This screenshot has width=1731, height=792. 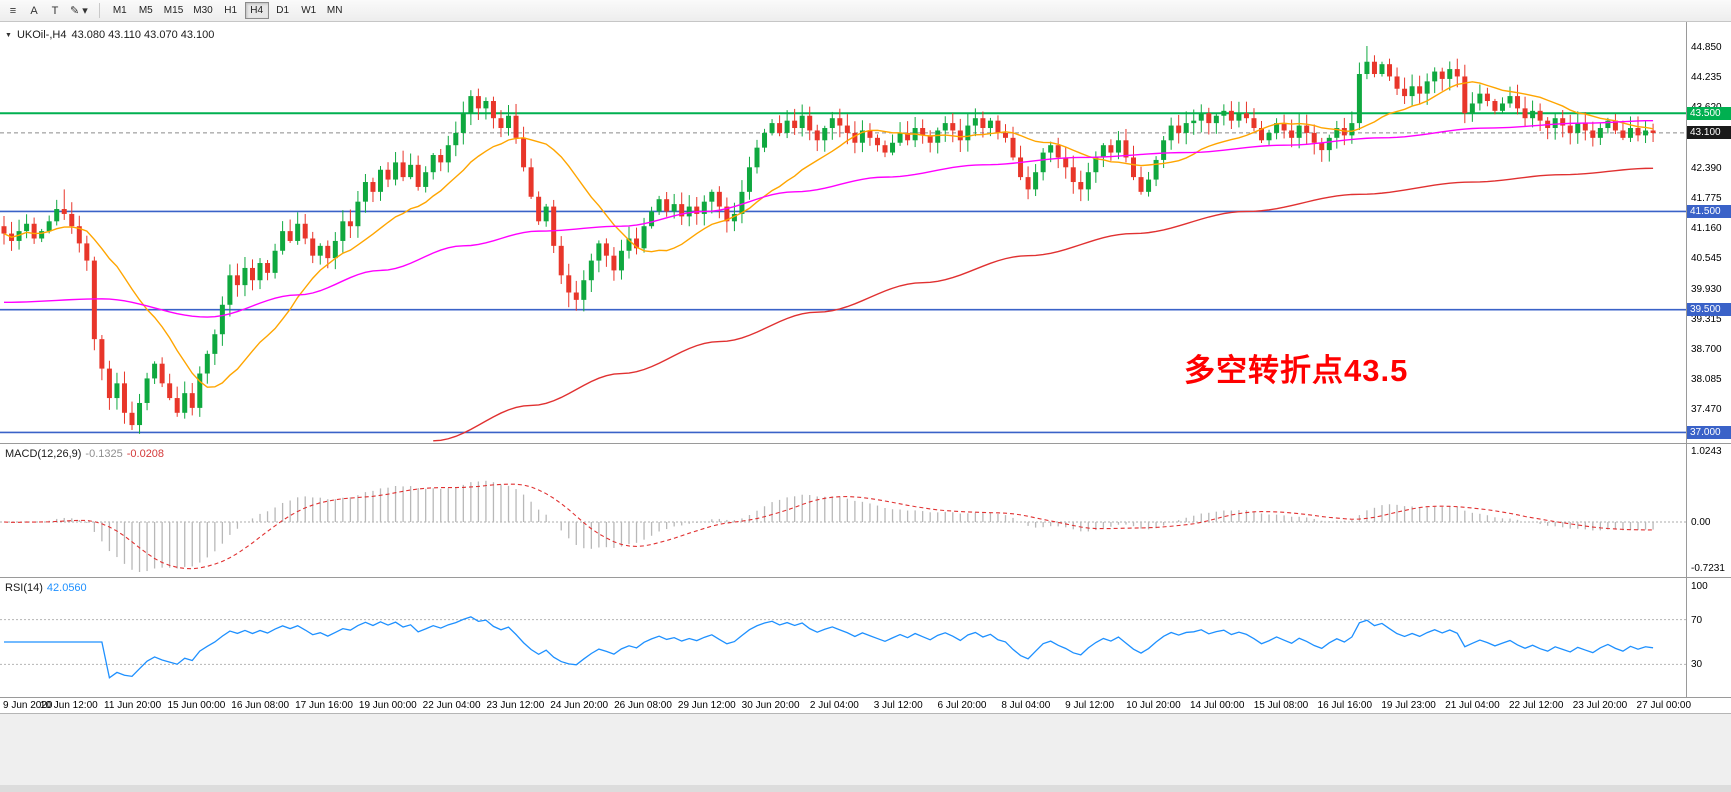 What do you see at coordinates (387, 705) in the screenshot?
I see `time-axis-label: 19 Jun 00:00` at bounding box center [387, 705].